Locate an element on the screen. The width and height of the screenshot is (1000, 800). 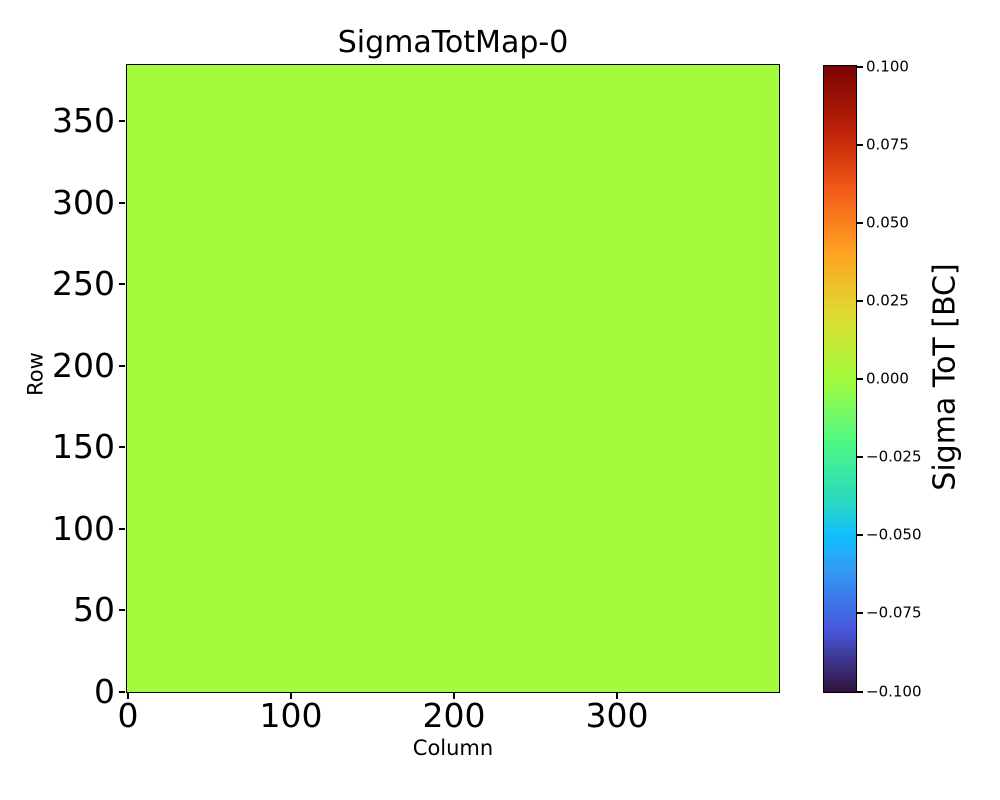
y-tick-label: 100 is located at coordinates (83, 528).